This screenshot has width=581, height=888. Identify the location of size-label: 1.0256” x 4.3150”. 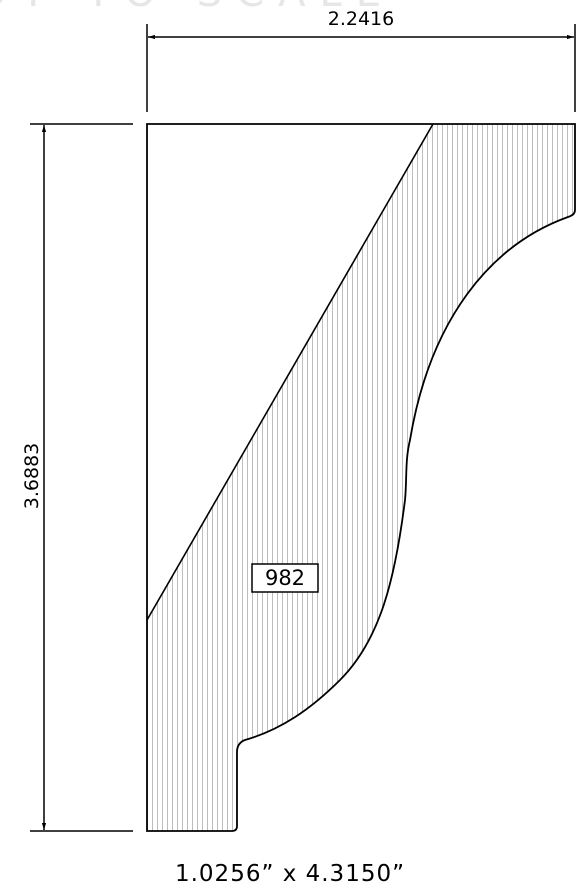
(290, 874).